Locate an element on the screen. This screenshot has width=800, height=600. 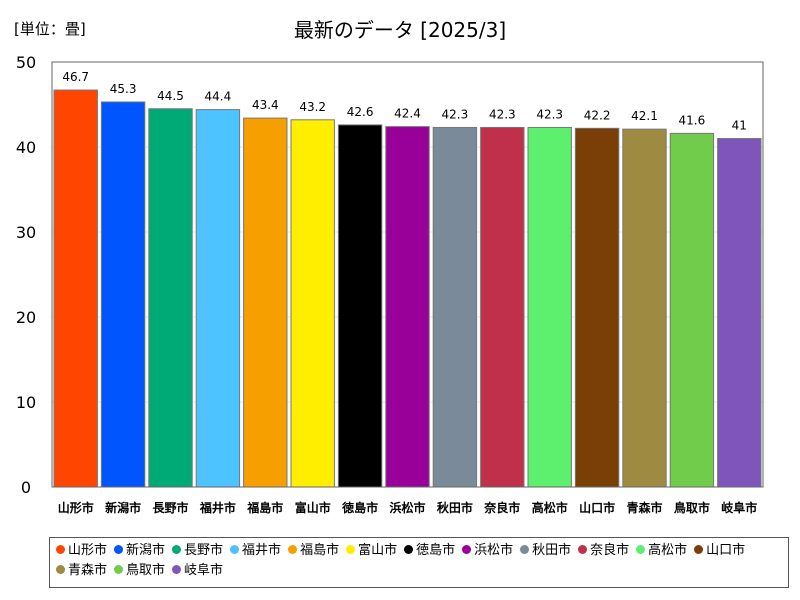
legend-item: 浜松市 is located at coordinates (487, 551).